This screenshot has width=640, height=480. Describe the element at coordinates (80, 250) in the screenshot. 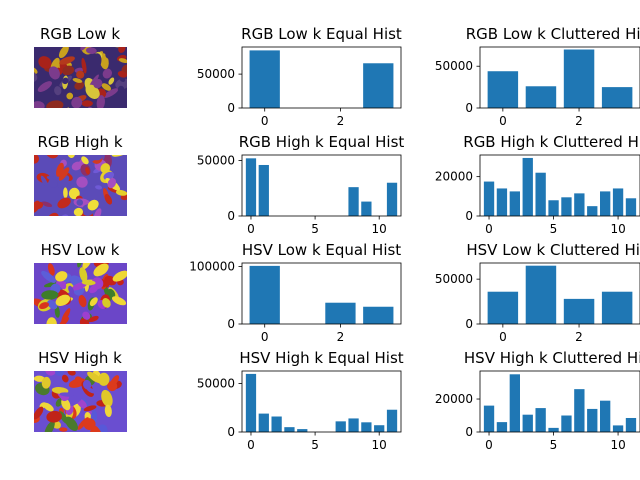

I see `image-title: HSV Low k` at that location.